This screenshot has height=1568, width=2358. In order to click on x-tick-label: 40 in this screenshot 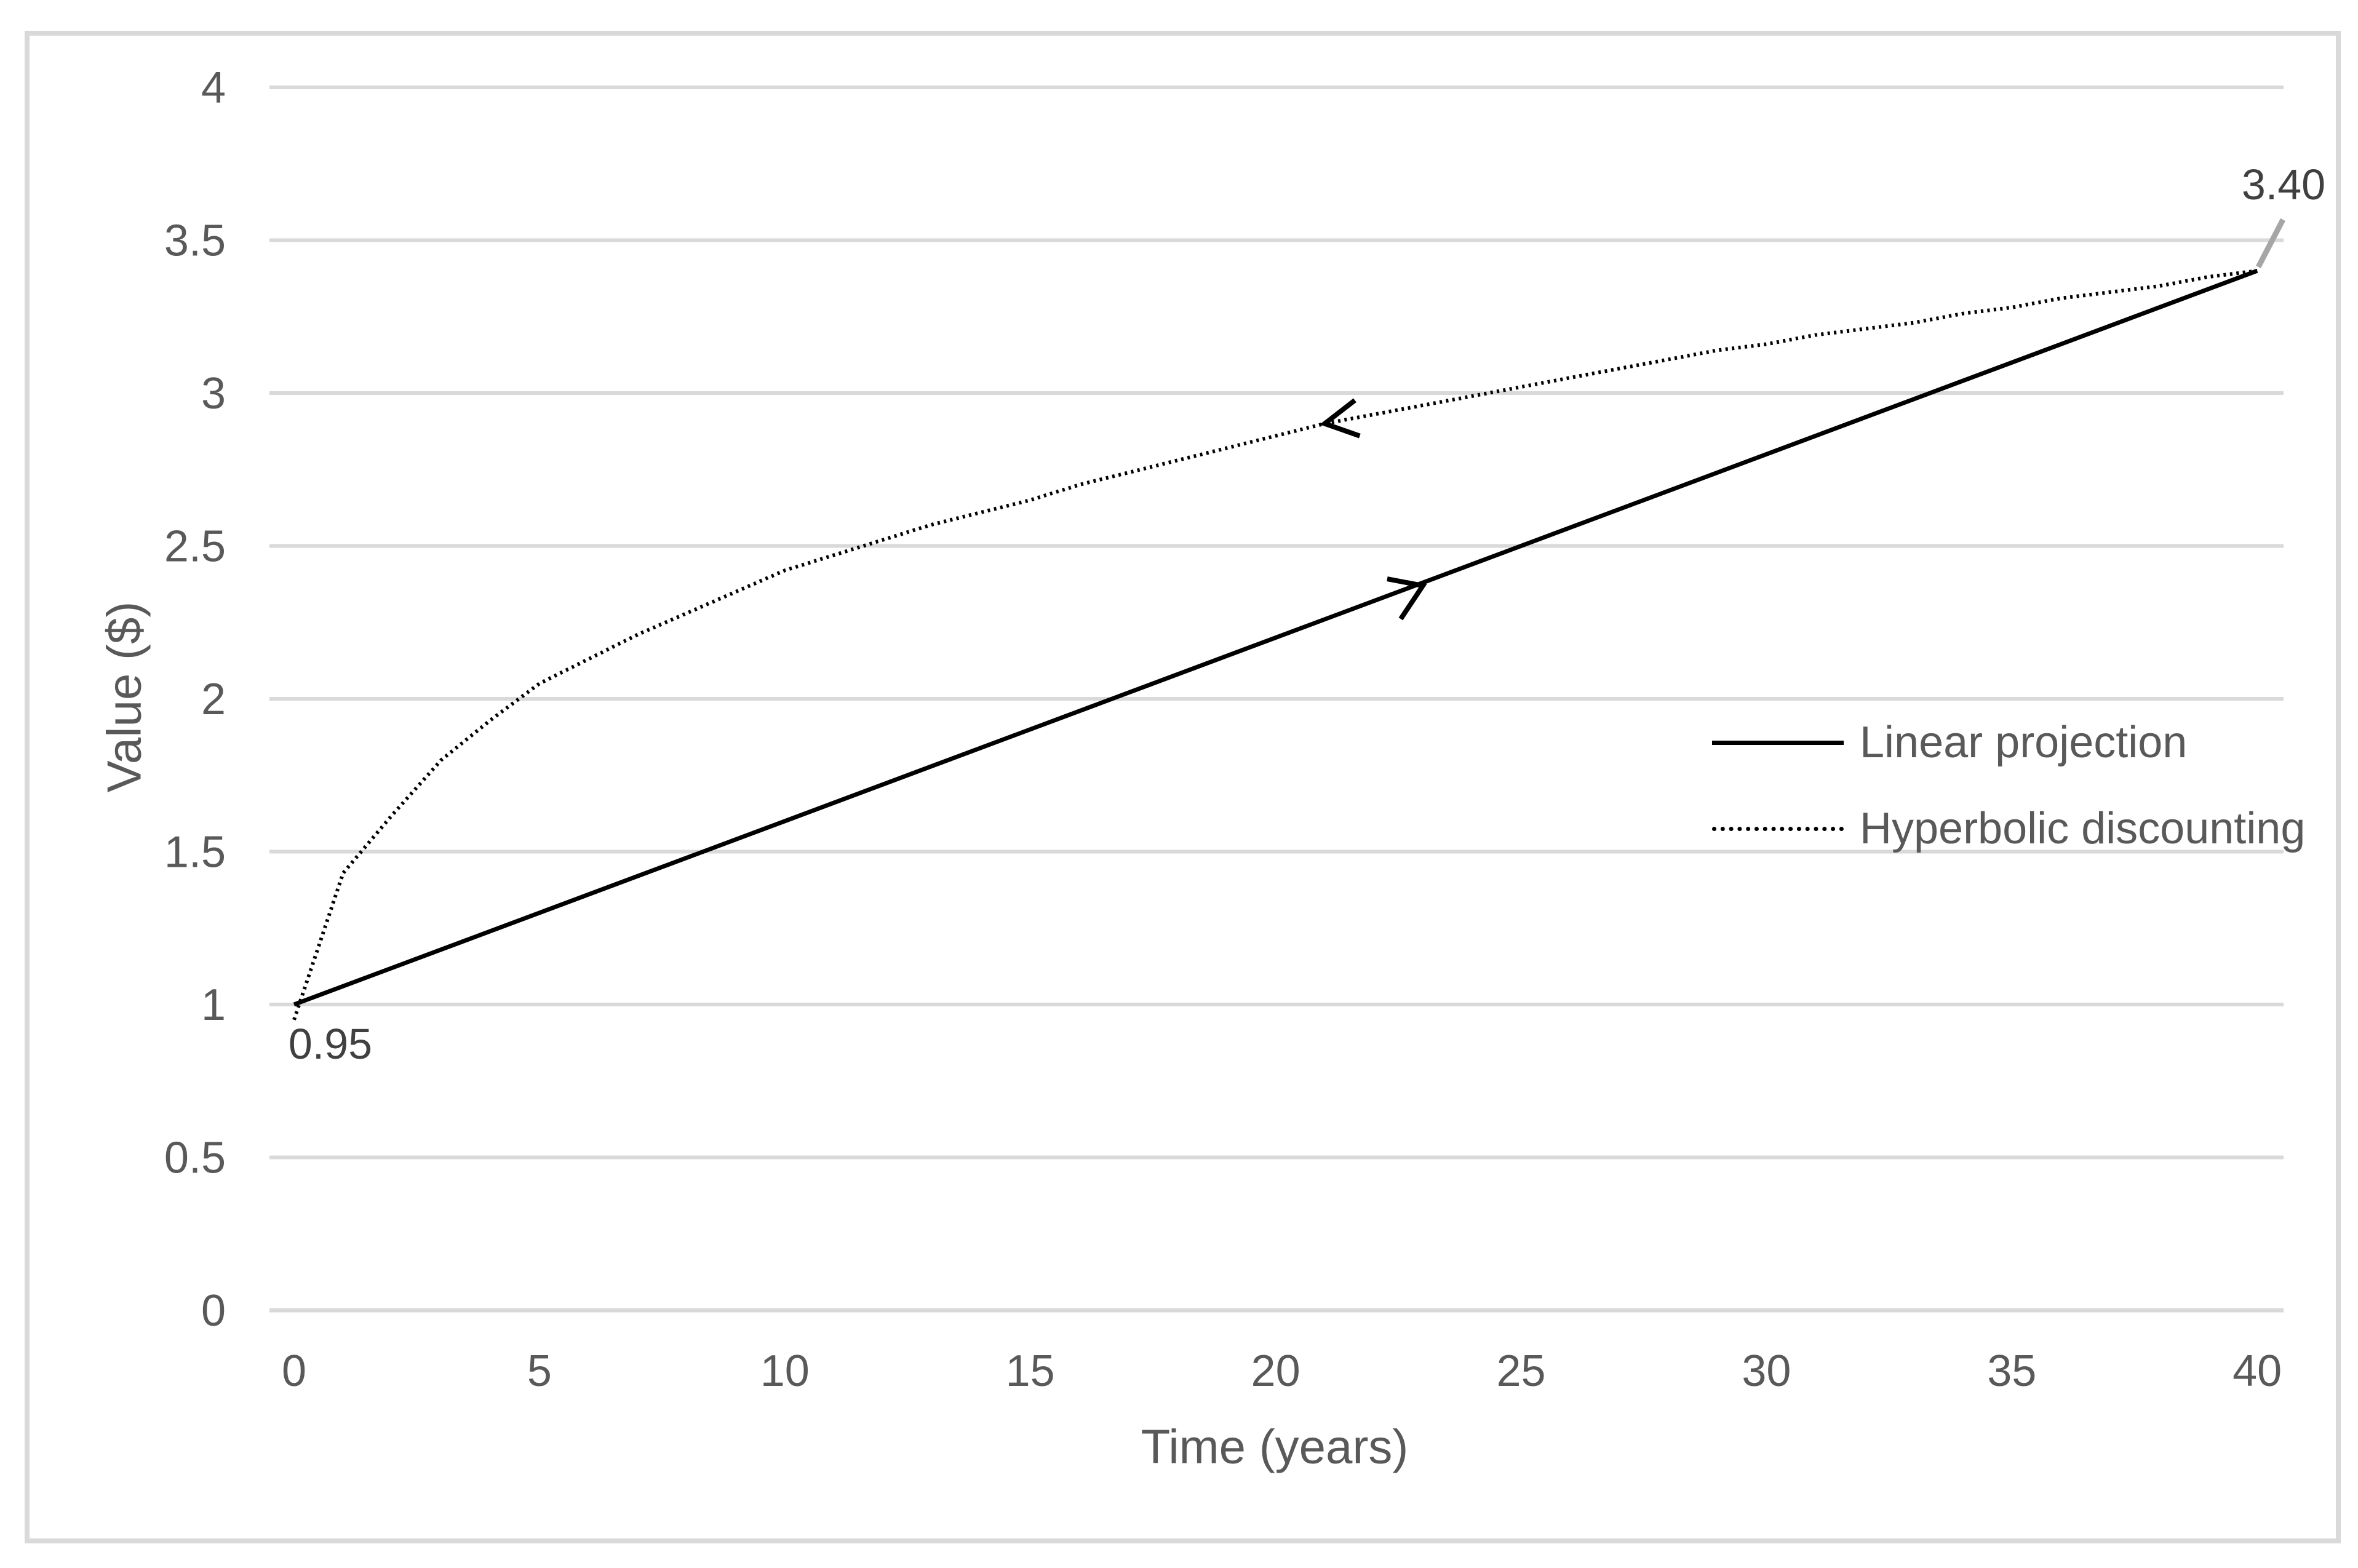, I will do `click(2257, 1372)`.